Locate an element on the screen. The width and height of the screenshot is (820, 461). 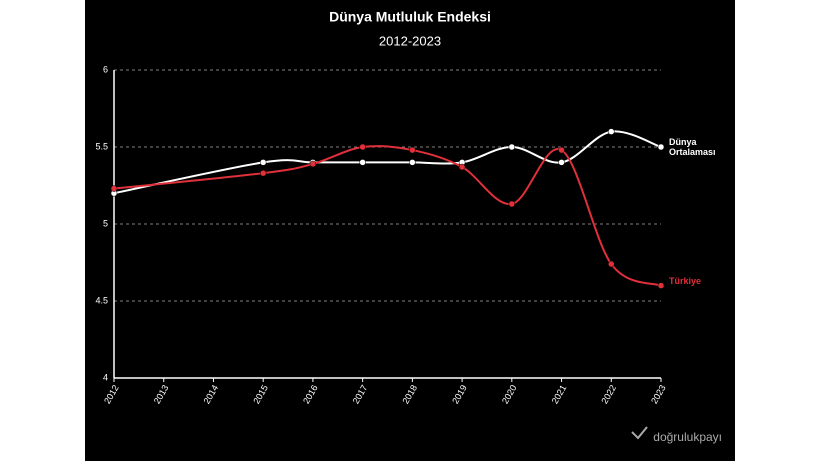
y-tick-label: 5.5 is located at coordinates (101, 146).